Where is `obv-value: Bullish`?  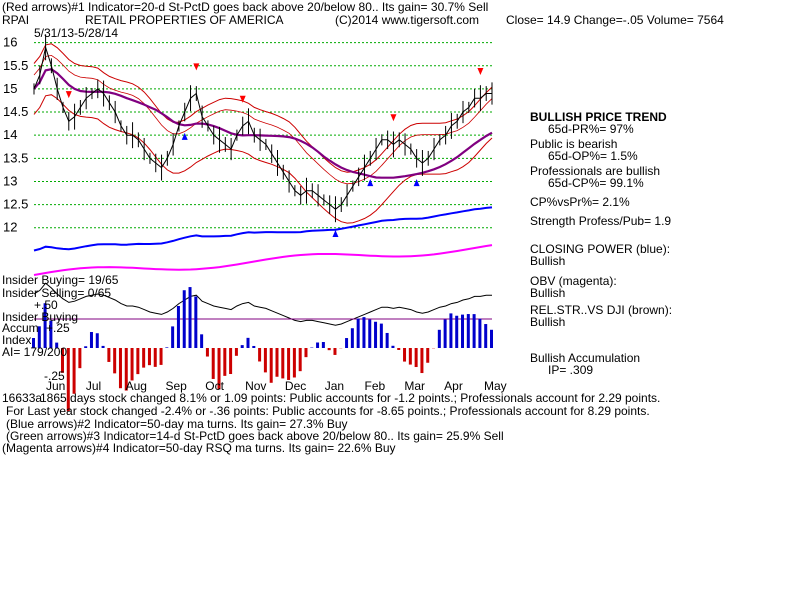
obv-value: Bullish is located at coordinates (548, 293).